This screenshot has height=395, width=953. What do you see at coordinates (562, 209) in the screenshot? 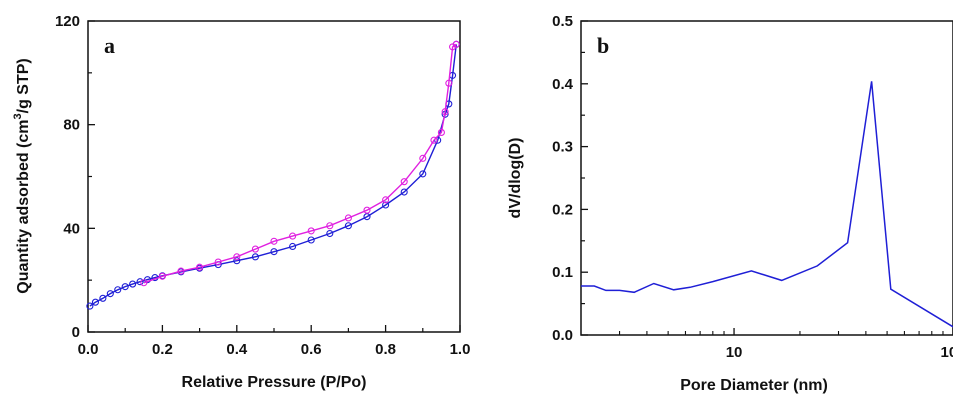
I see `panel-b-y-tick-label: 0.2` at bounding box center [562, 209].